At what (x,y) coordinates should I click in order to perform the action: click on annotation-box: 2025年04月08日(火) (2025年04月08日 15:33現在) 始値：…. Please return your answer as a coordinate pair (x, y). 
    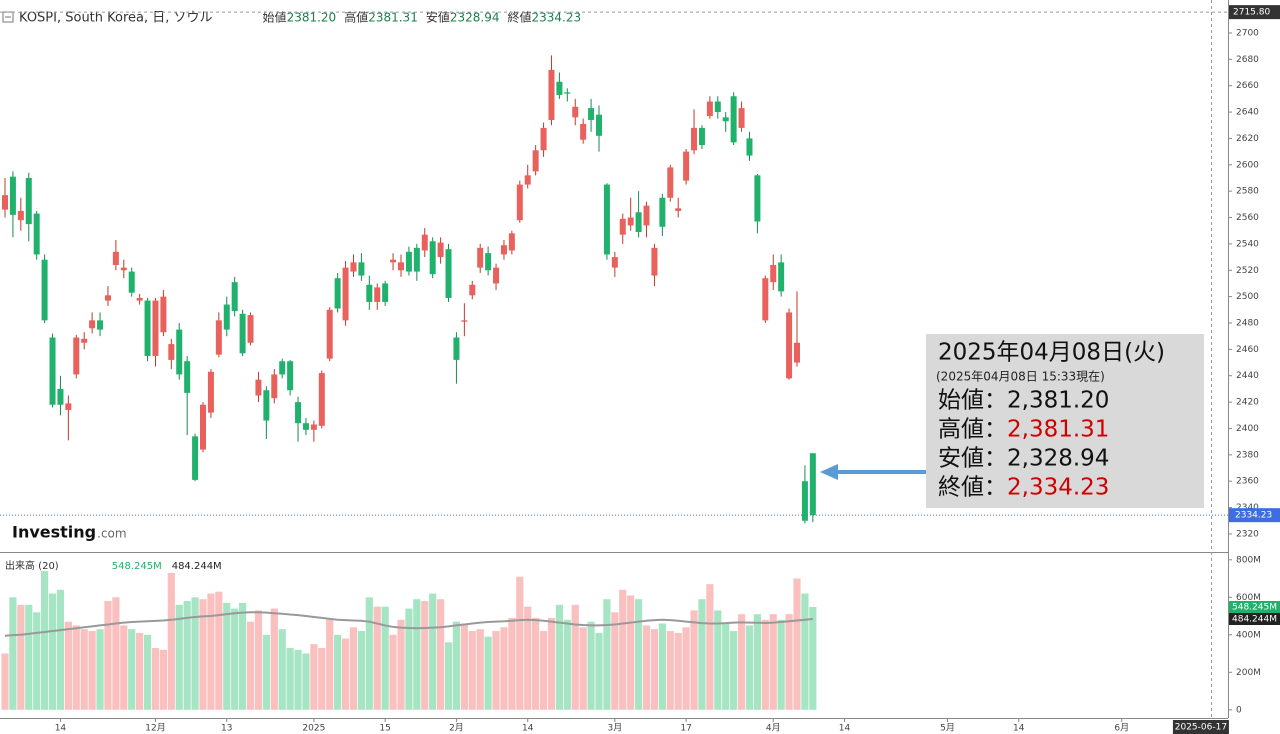
    Looking at the image, I should click on (1065, 421).